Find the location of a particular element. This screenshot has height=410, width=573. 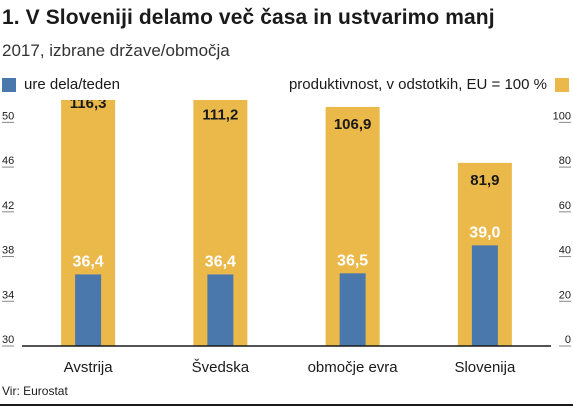

right-axis-tick-label: 100 is located at coordinates (562, 116).